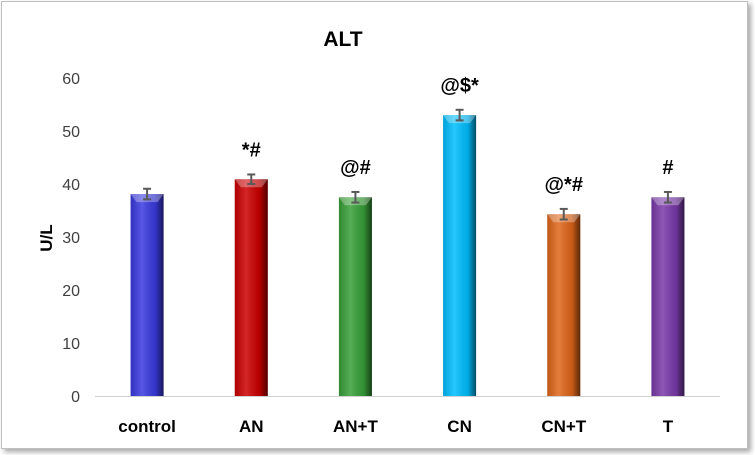 The width and height of the screenshot is (755, 455). I want to click on y-tick-label: 40, so click(71, 185).